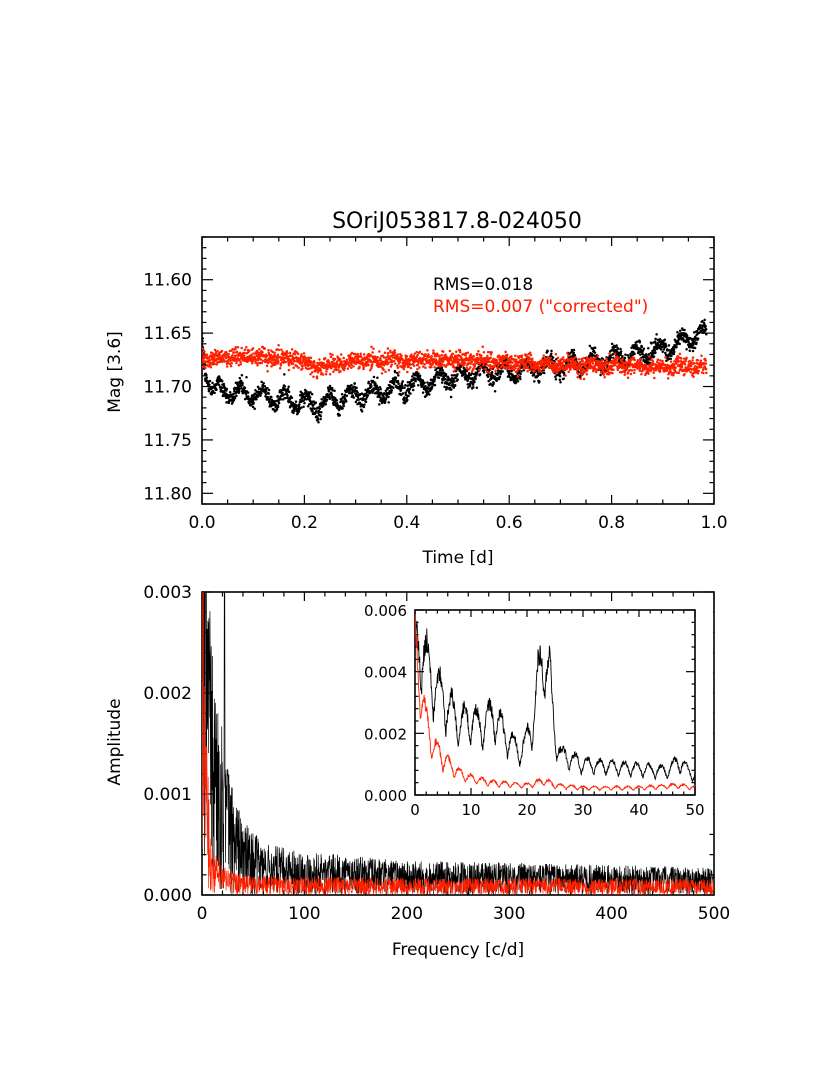 This screenshot has height=1076, width=830. What do you see at coordinates (202, 914) in the screenshot?
I see `periodogram-xtick-label: 0` at bounding box center [202, 914].